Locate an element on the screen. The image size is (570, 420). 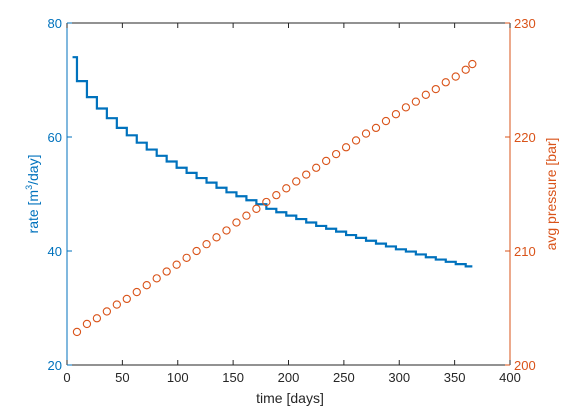
y-axis-left-label-superscript: 3 is located at coordinates (29, 187).